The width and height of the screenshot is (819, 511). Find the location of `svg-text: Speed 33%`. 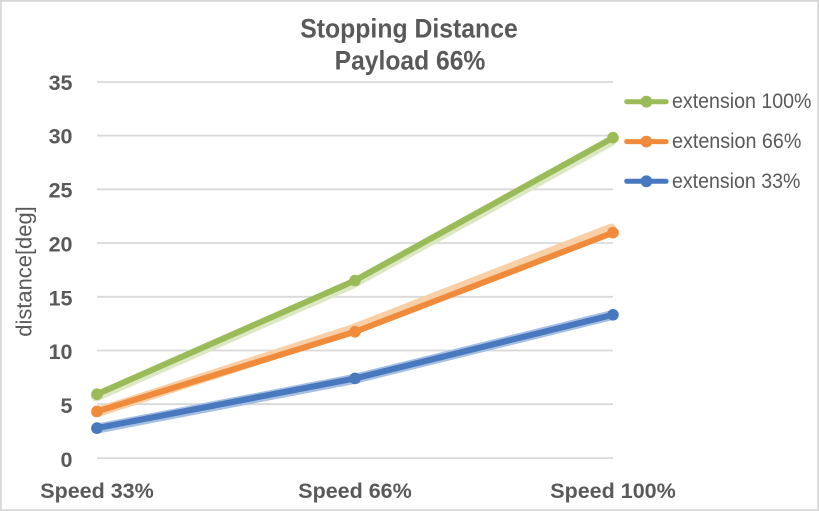

svg-text: Speed 33% is located at coordinates (97, 491).